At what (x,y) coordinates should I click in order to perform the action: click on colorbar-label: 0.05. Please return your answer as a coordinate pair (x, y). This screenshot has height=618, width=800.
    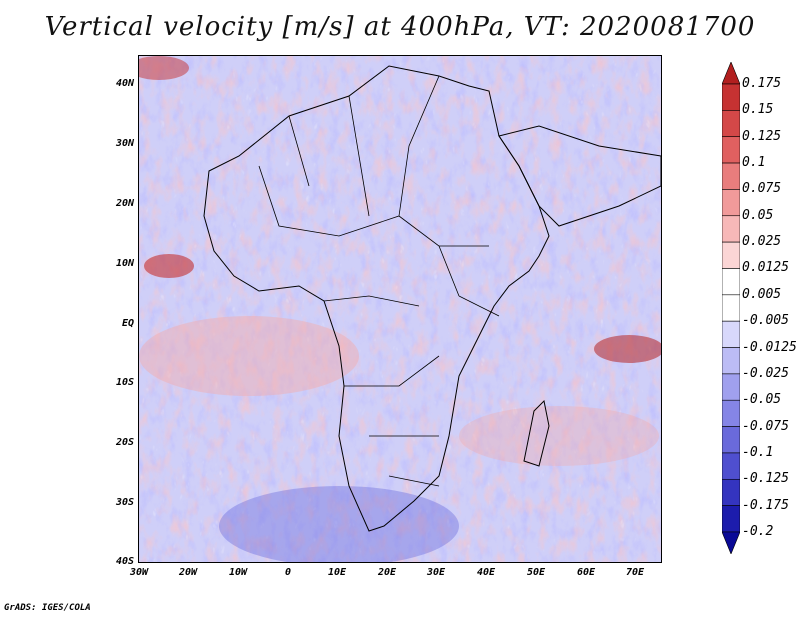
    Looking at the image, I should click on (758, 215).